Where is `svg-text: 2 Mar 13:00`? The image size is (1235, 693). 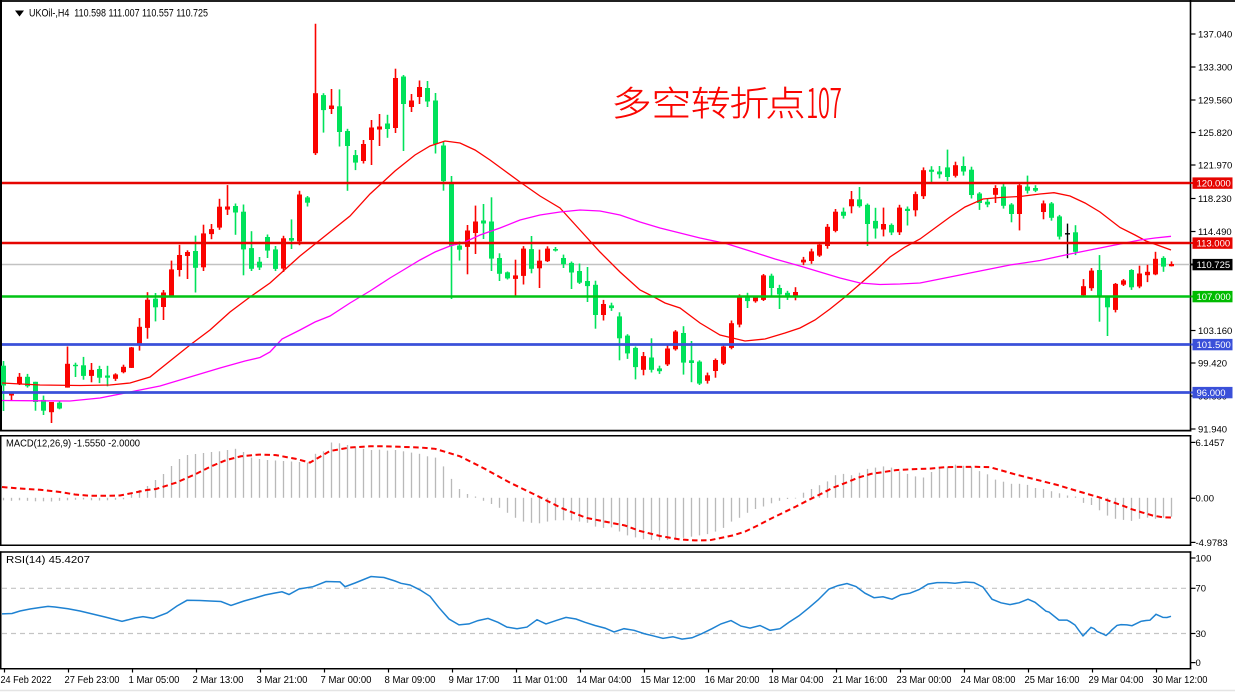
svg-text: 2 Mar 13:00 is located at coordinates (218, 680).